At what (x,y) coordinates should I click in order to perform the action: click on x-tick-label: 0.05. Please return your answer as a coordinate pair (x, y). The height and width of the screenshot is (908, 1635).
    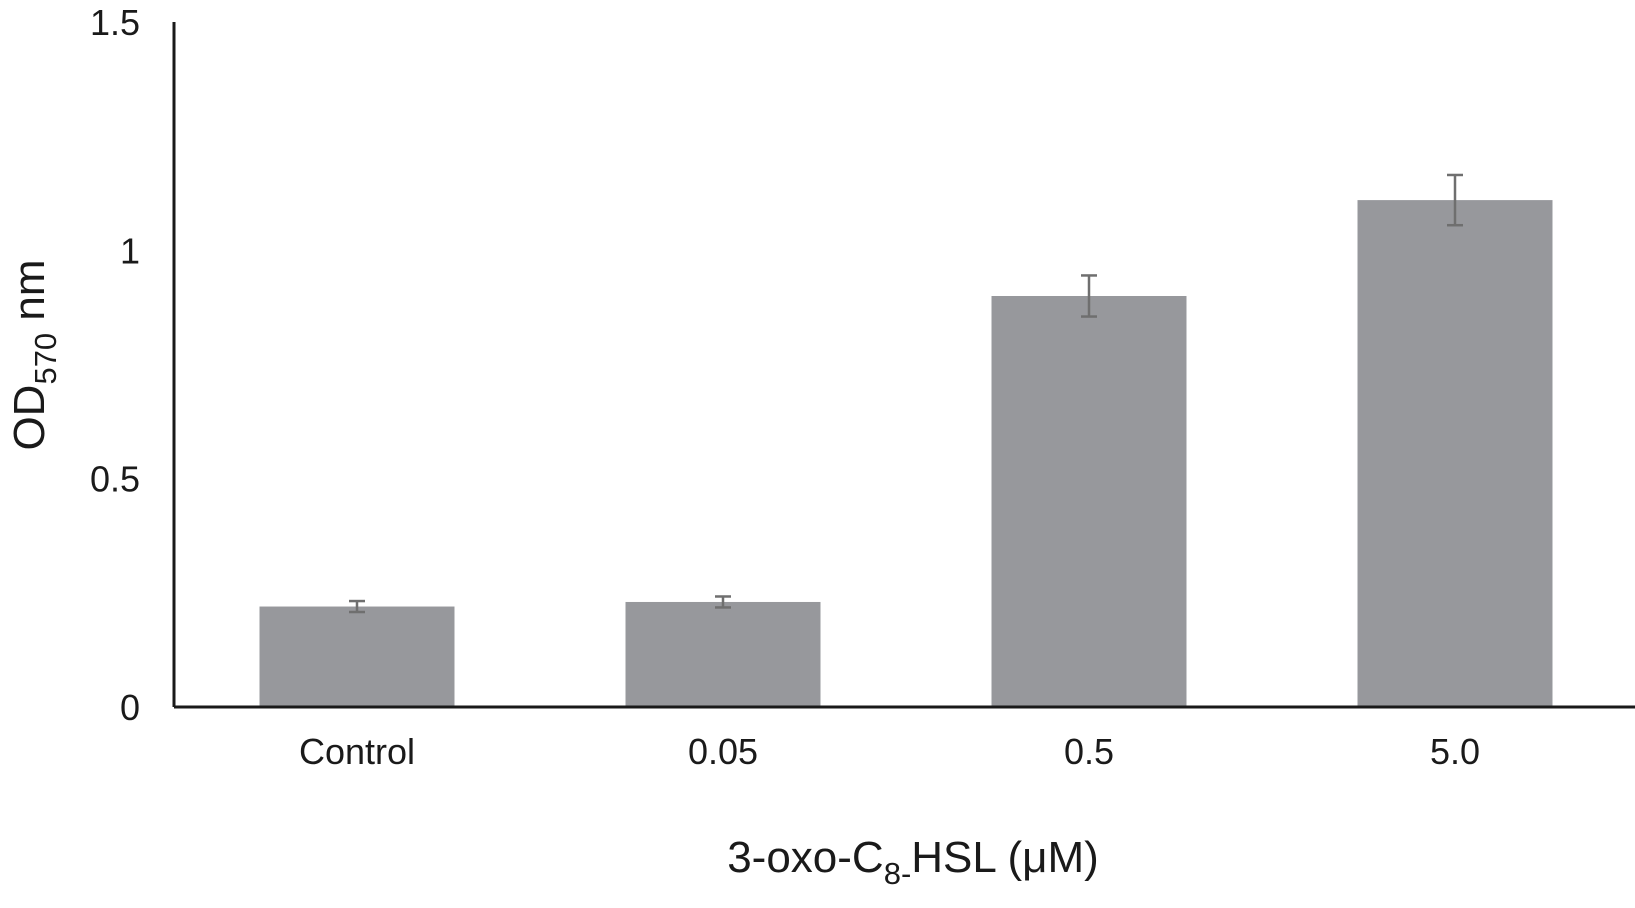
    Looking at the image, I should click on (723, 751).